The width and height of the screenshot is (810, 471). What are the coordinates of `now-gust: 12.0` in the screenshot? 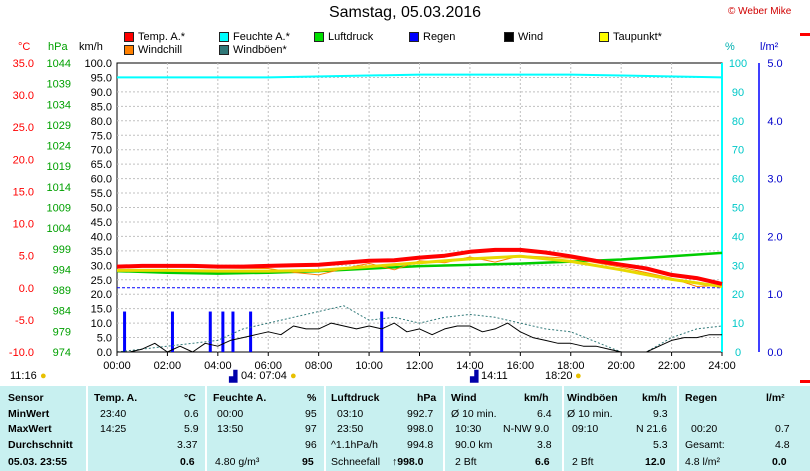 It's located at (655, 462).